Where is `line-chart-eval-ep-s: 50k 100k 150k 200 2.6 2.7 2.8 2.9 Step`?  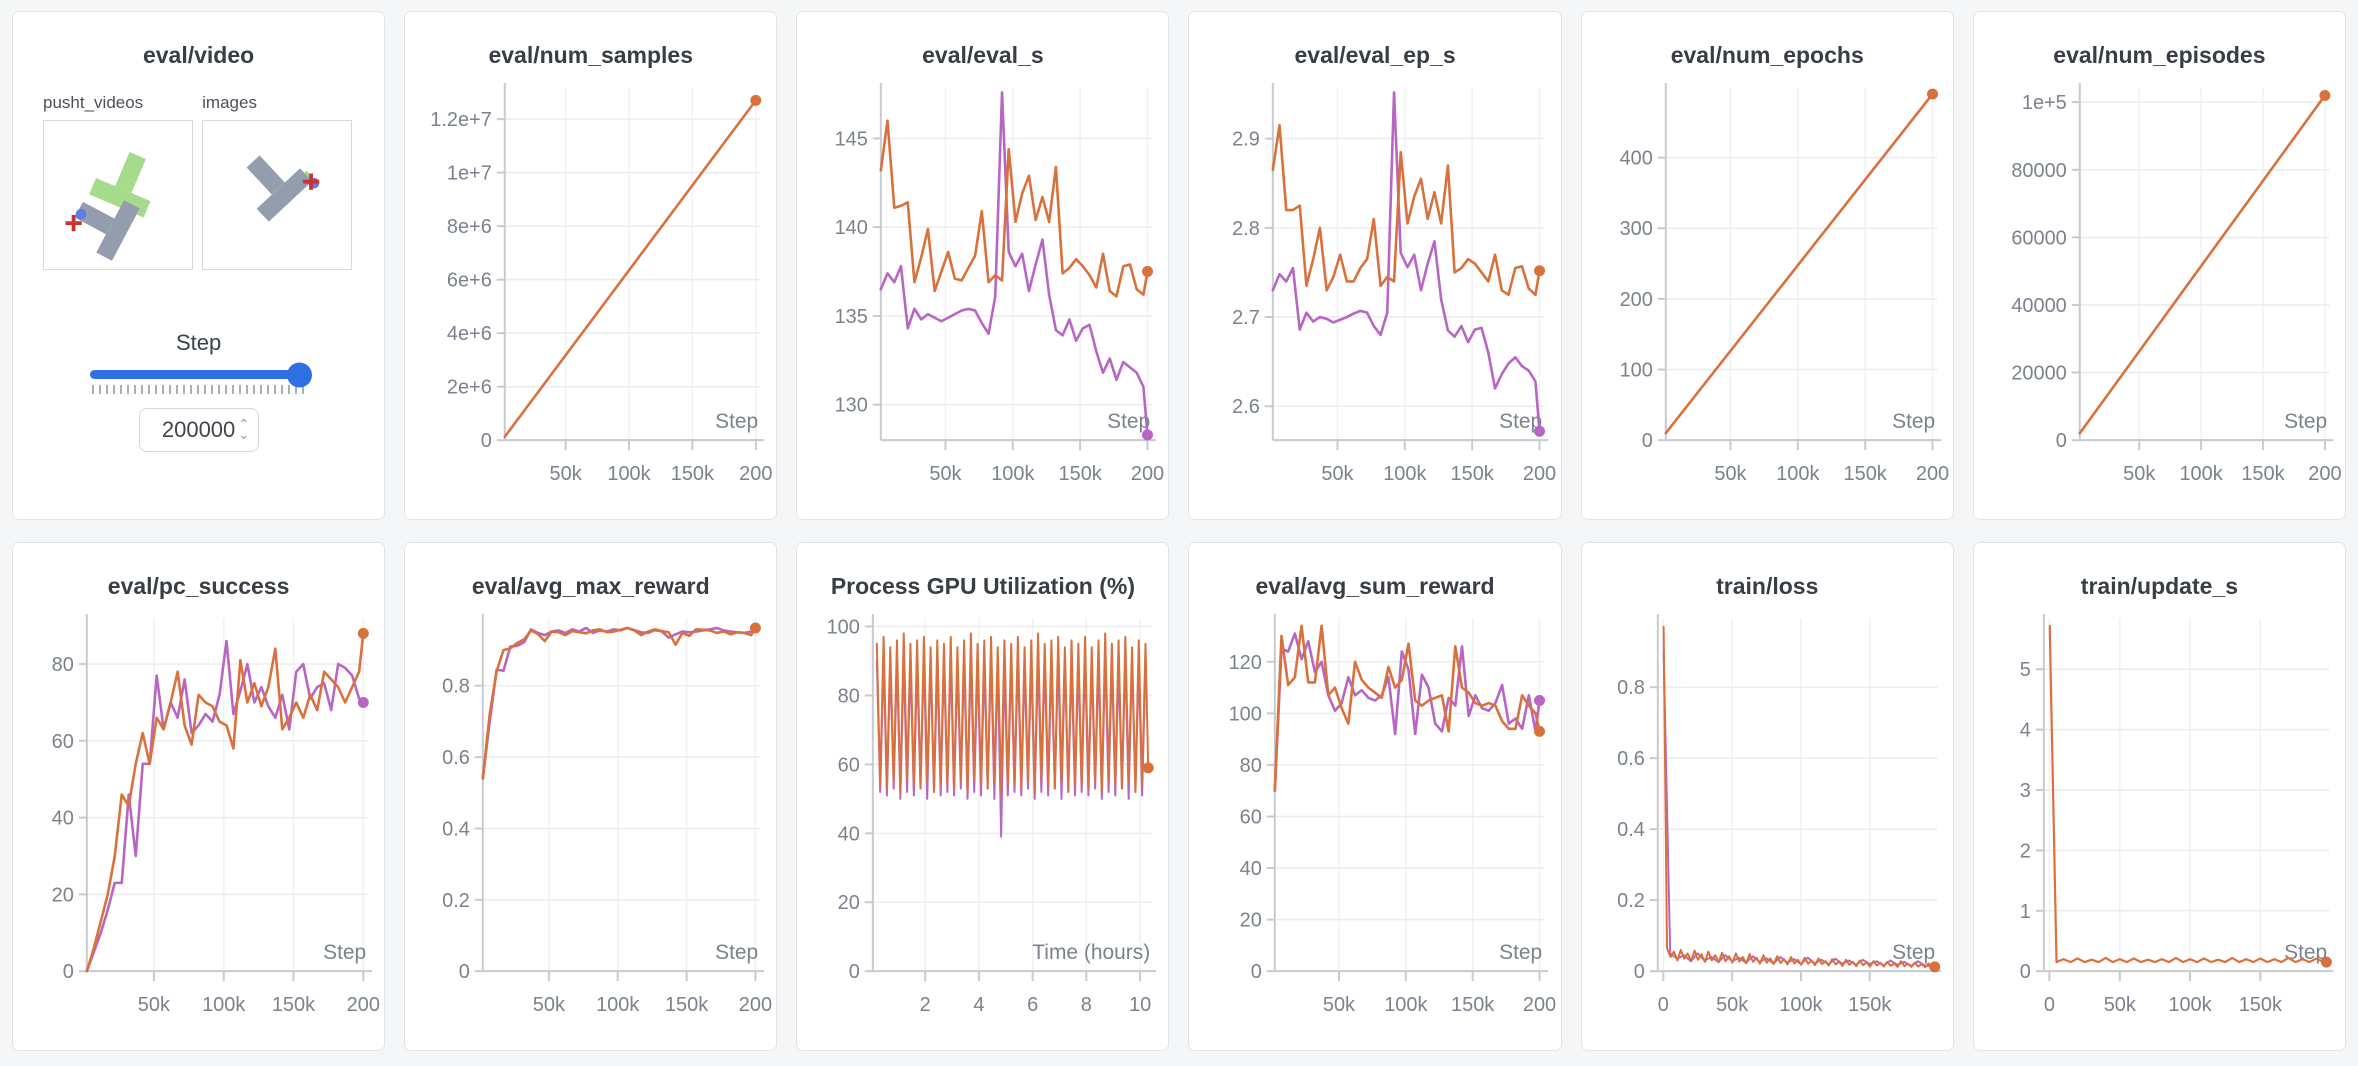 line-chart-eval-ep-s: 50k 100k 150k 200 2.6 2.7 2.8 2.9 Step is located at coordinates (1374, 288).